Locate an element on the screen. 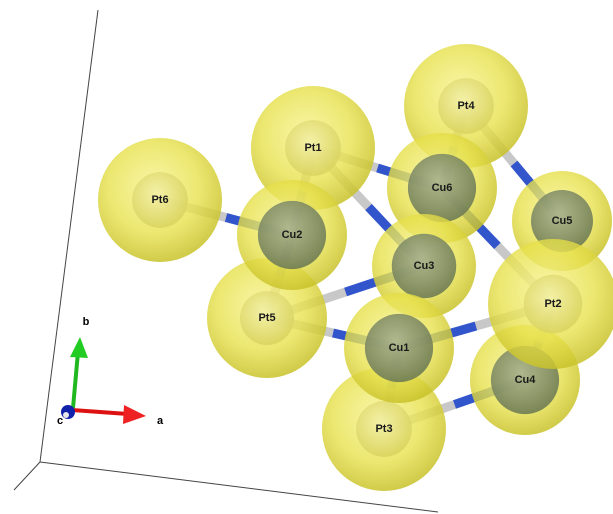 This screenshot has width=613, height=514. atom-cu1: Cu1 is located at coordinates (399, 348).